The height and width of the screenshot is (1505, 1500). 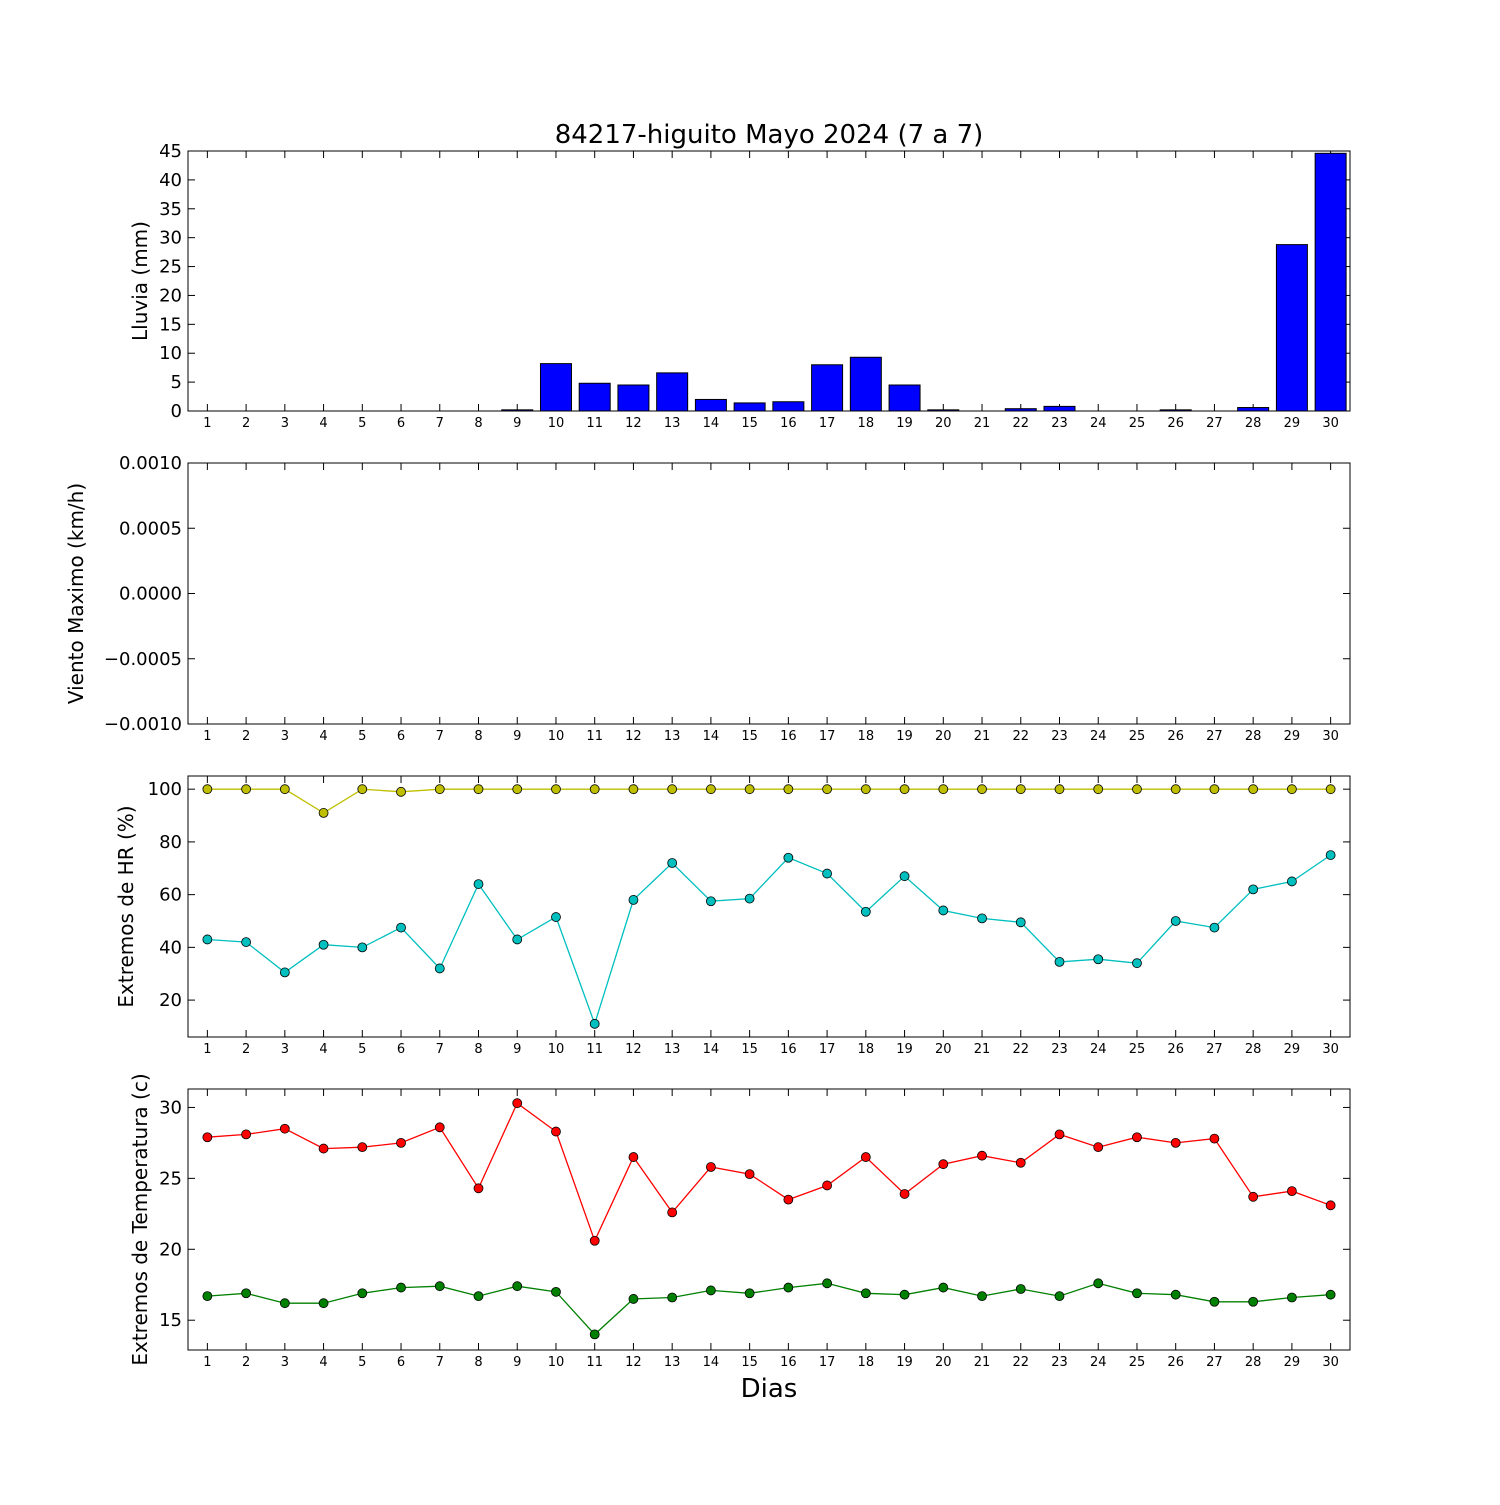 What do you see at coordinates (478, 423) in the screenshot?
I see `x-tick-label: 8` at bounding box center [478, 423].